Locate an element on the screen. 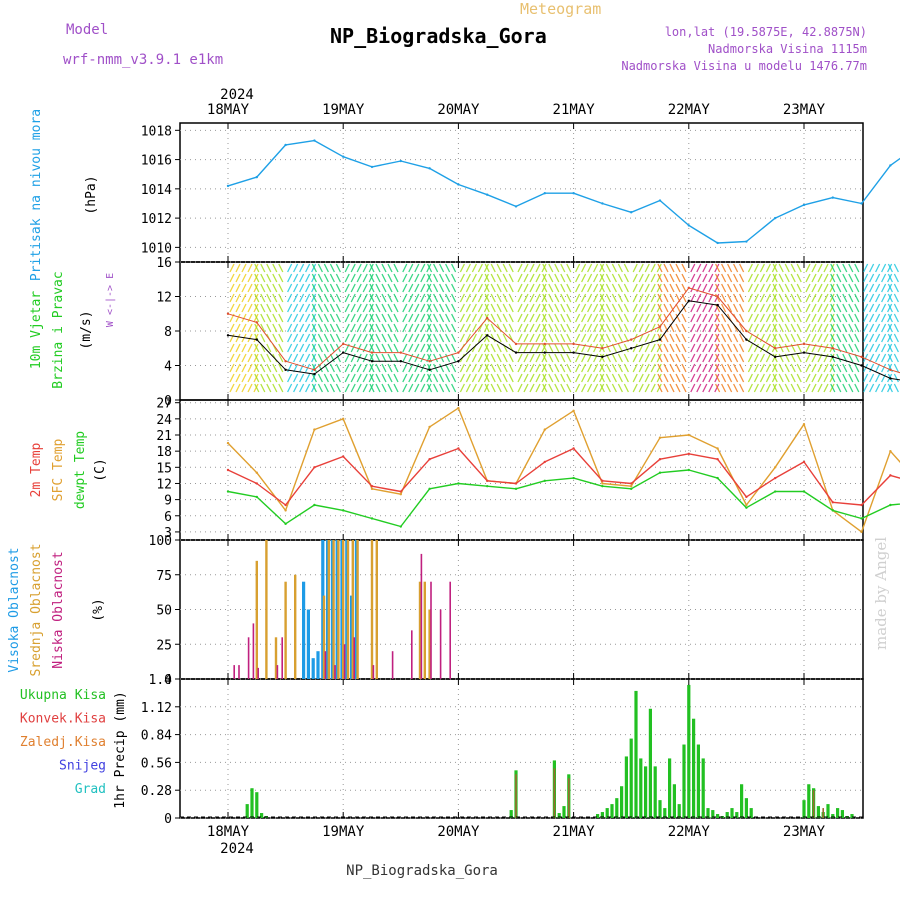  wind-axis-label-1: 10m Vjetar is located at coordinates (36, 330).